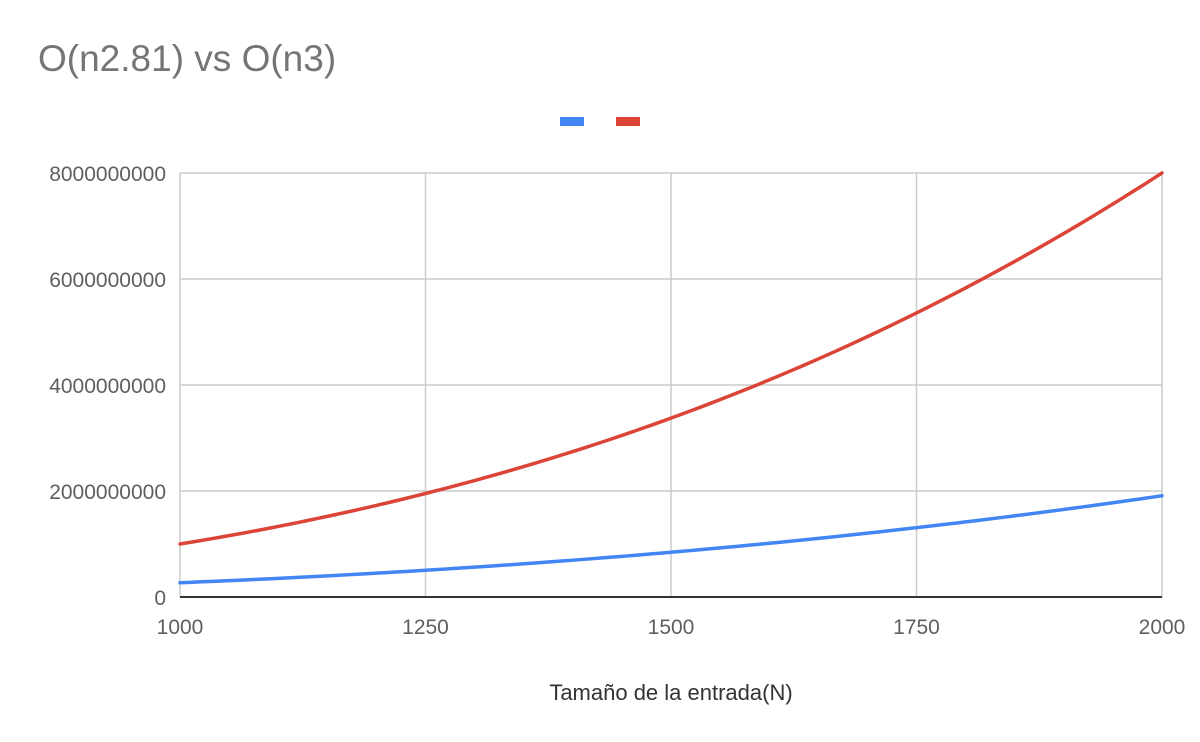 This screenshot has height=742, width=1200. Describe the element at coordinates (180, 627) in the screenshot. I see `x-tick-label: 1000` at that location.